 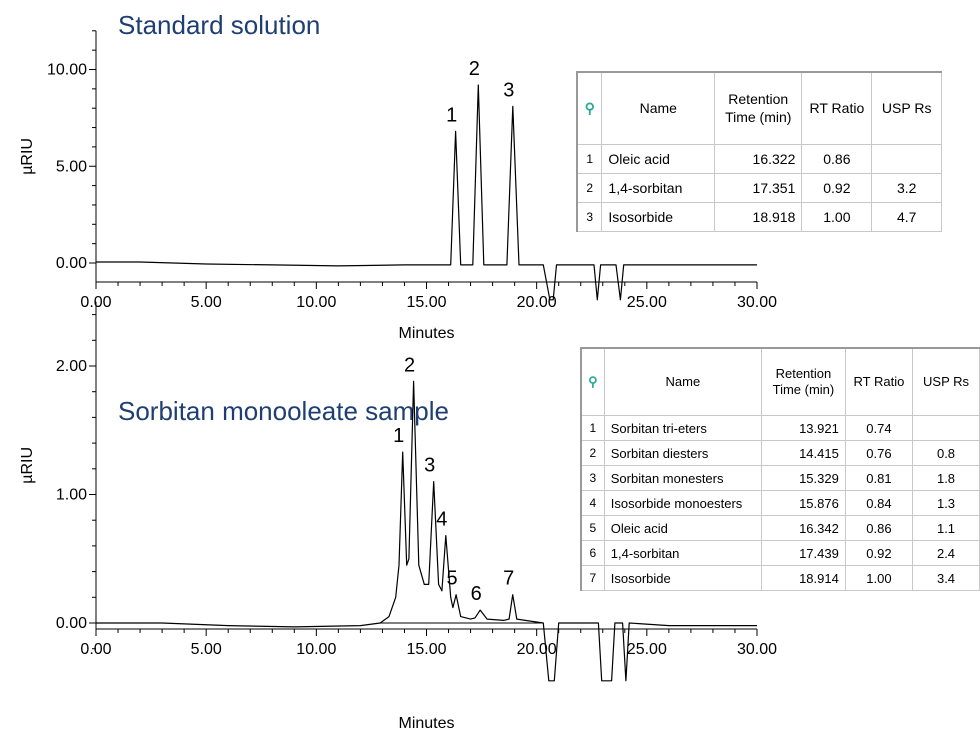 What do you see at coordinates (71, 366) in the screenshot?
I see `y-tick-label: 2.00` at bounding box center [71, 366].